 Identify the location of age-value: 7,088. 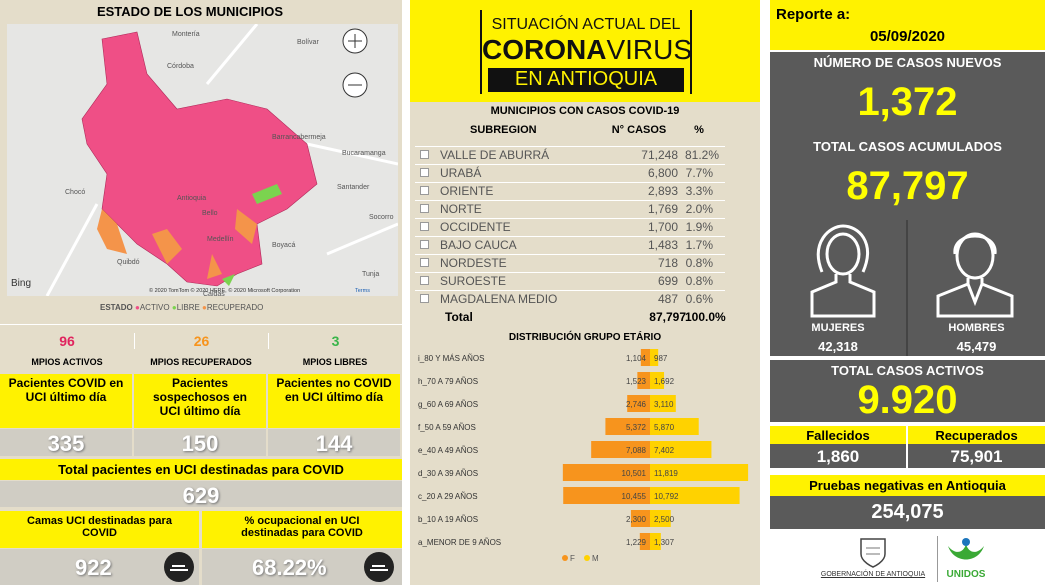
(636, 450).